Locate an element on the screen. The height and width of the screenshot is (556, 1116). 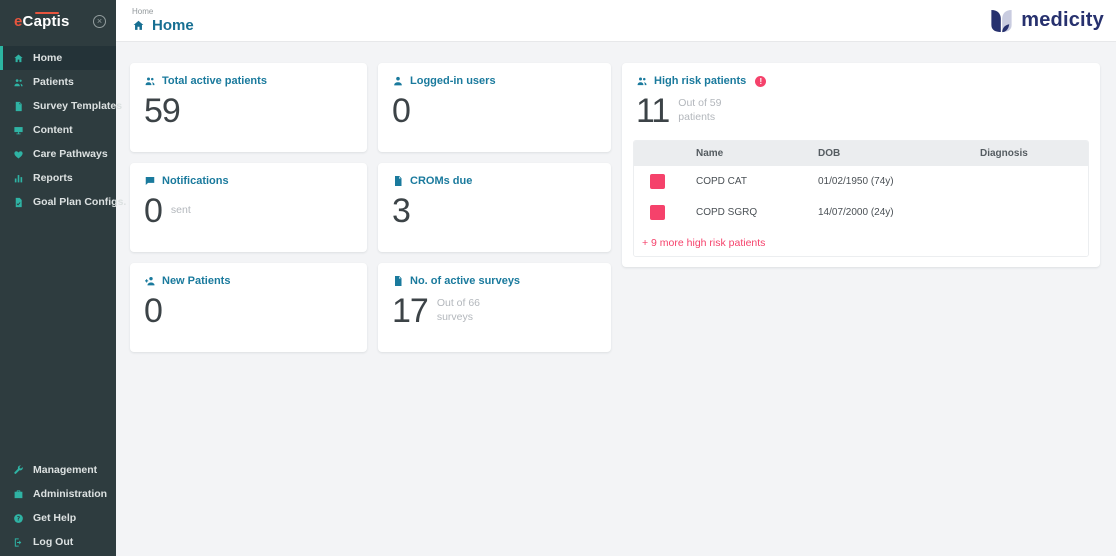
sidebar-item-label: Content is located at coordinates (53, 130).